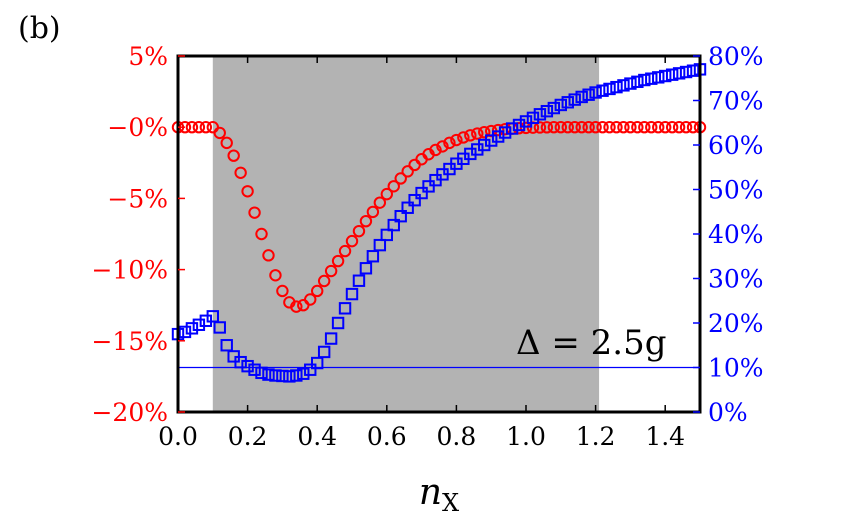 Image resolution: width=847 pixels, height=524 pixels. I want to click on y-right-tick-label: 20%, so click(736, 323).